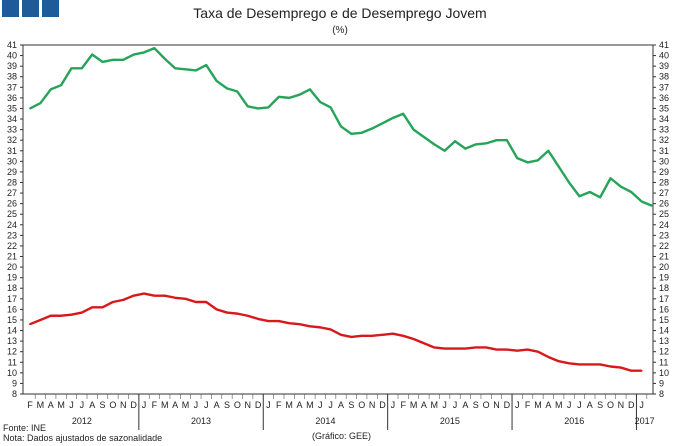  I want to click on y-tick-label-right: 28, so click(664, 182).